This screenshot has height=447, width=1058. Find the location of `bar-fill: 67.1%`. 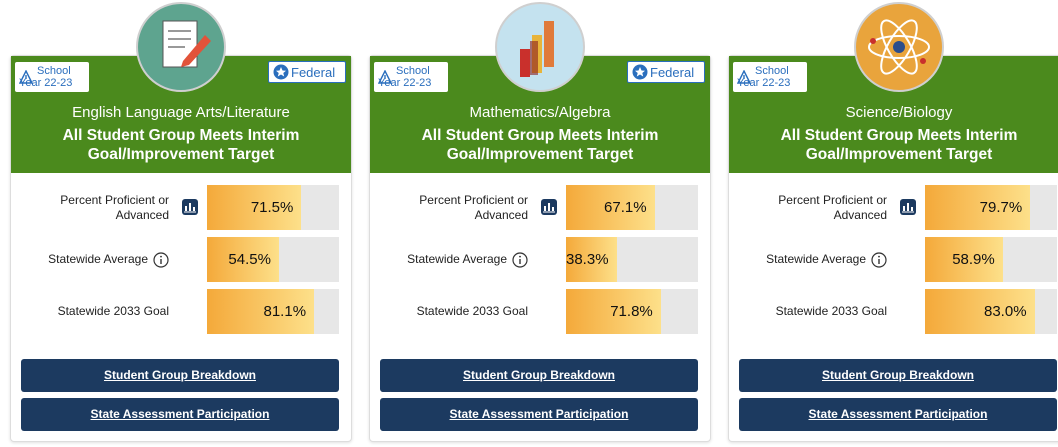

bar-fill: 67.1% is located at coordinates (610, 207).